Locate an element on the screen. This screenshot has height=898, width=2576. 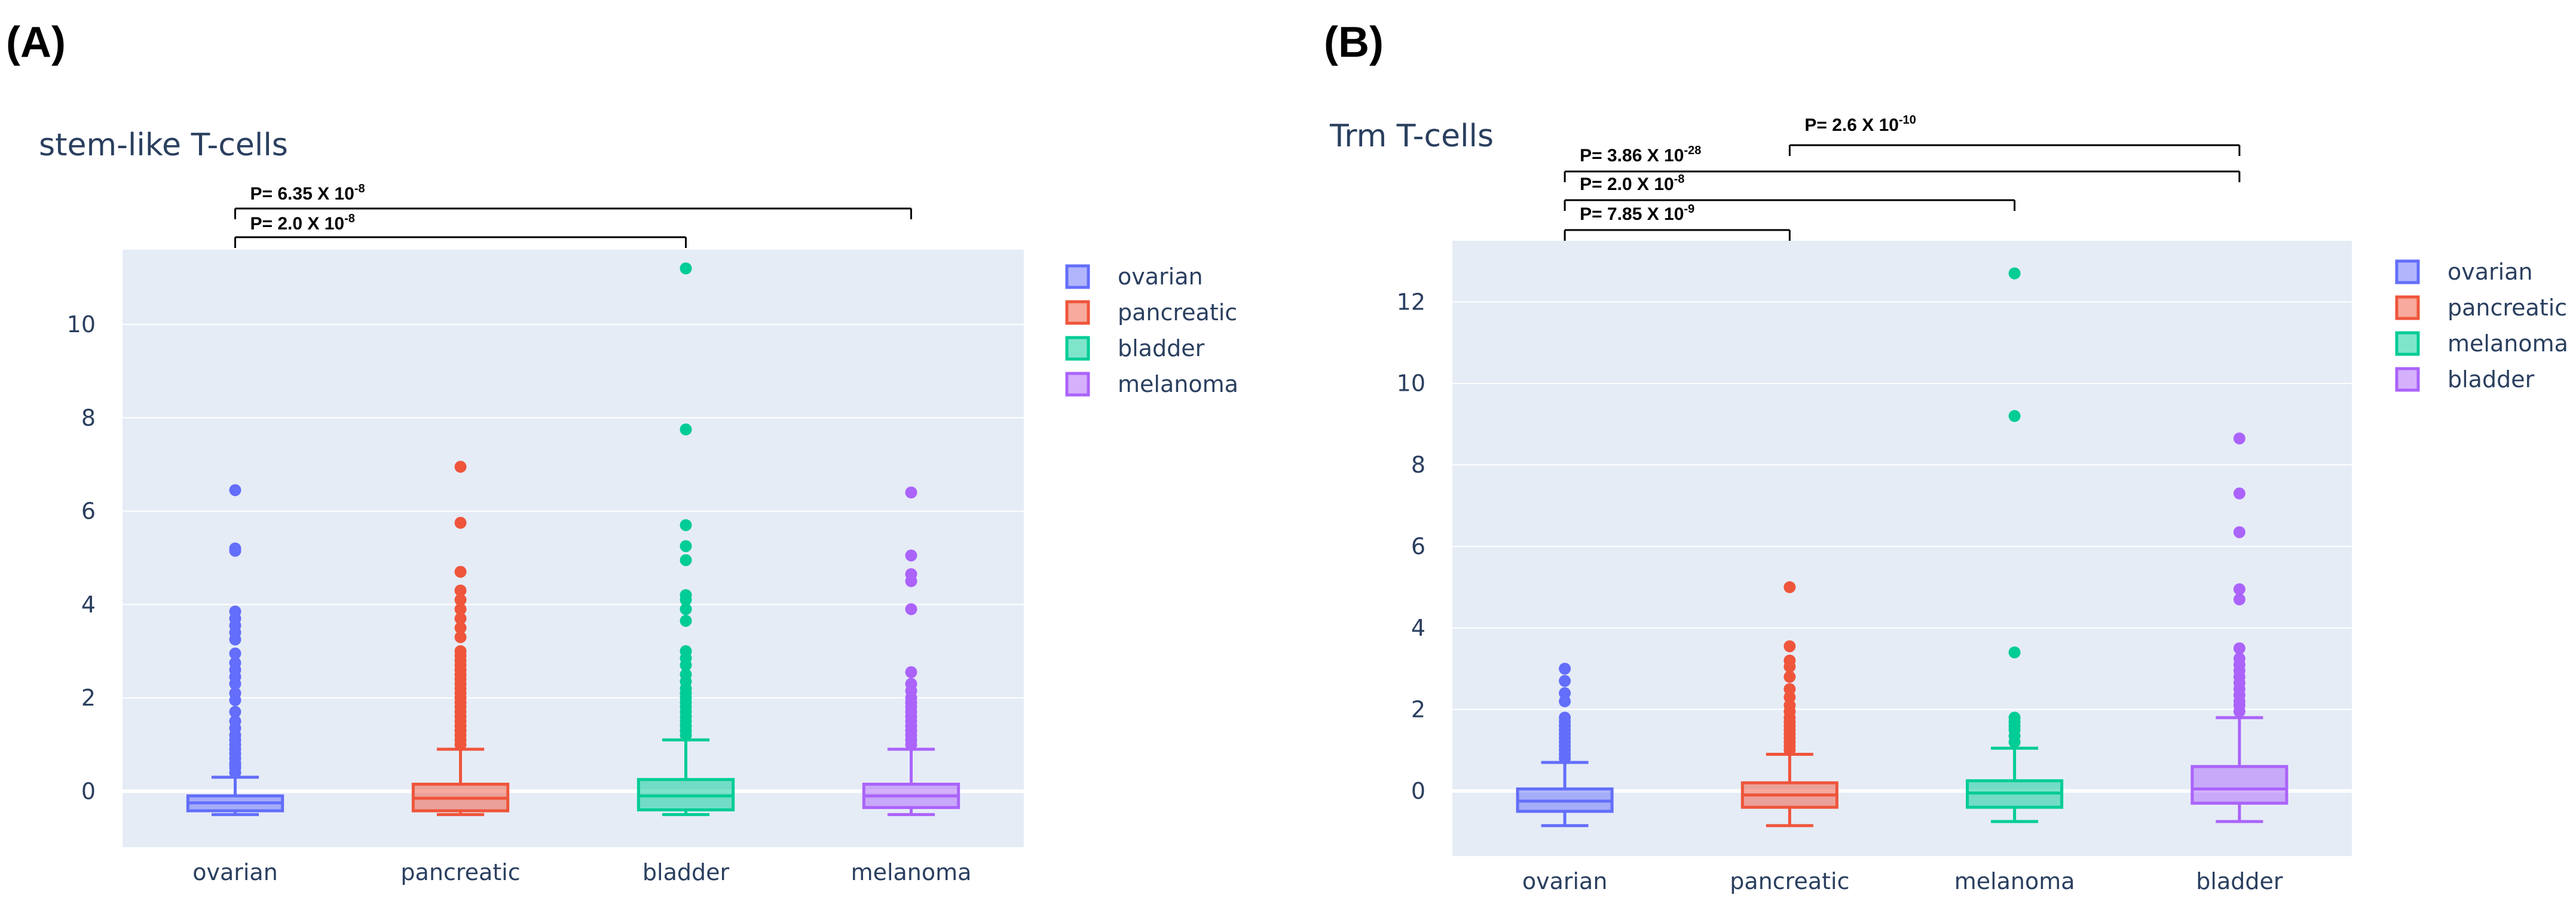
box-pancreatic is located at coordinates (460, 638).